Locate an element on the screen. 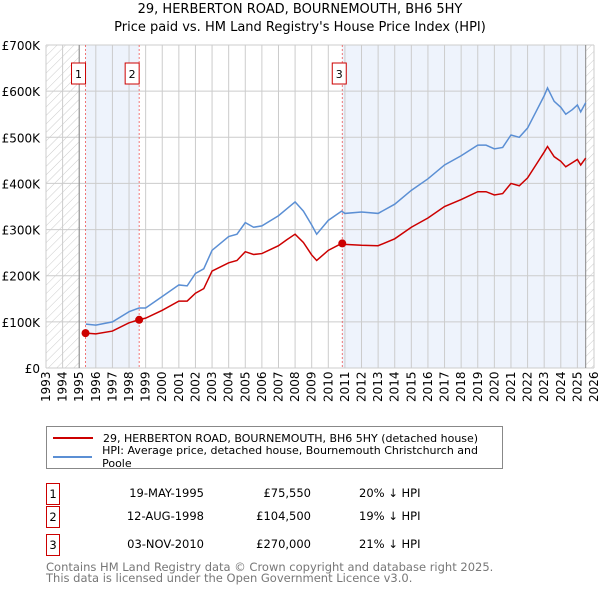  x-tick-label: 2010 is located at coordinates (328, 386).